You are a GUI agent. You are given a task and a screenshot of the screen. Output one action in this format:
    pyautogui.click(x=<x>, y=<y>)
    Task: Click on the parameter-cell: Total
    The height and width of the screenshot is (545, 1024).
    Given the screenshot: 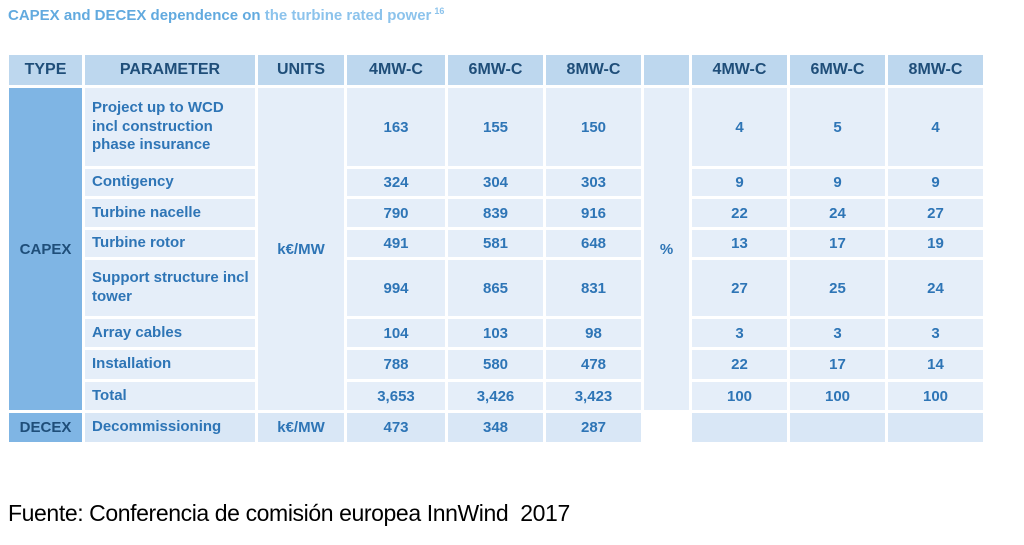 What is the action you would take?
    pyautogui.click(x=170, y=396)
    